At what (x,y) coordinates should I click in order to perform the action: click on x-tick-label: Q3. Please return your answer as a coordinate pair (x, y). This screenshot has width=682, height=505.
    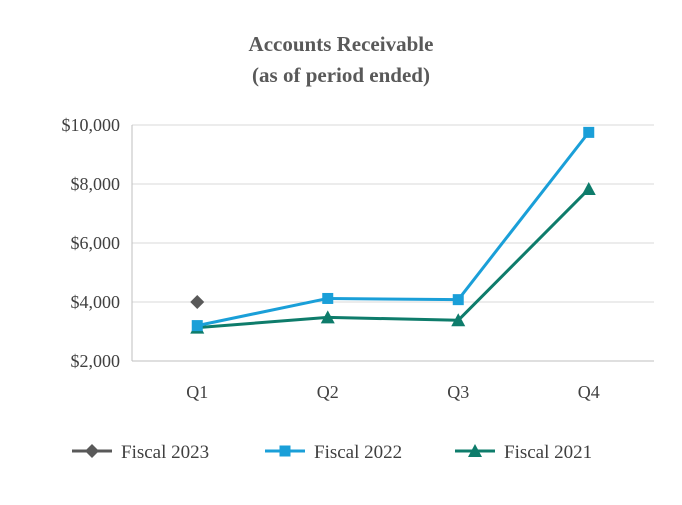
    Looking at the image, I should click on (458, 392).